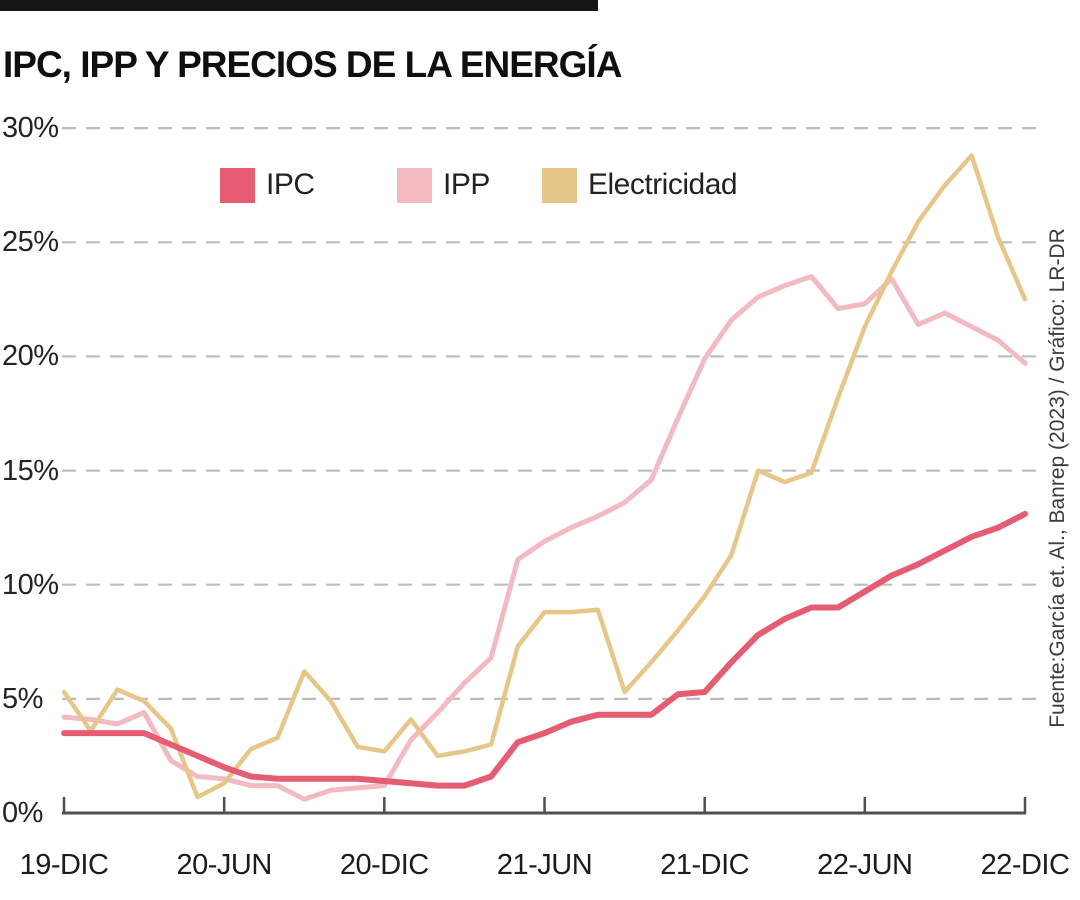 The image size is (1080, 900). Describe the element at coordinates (22, 698) in the screenshot. I see `y-tick-label-5pct: 5%` at that location.